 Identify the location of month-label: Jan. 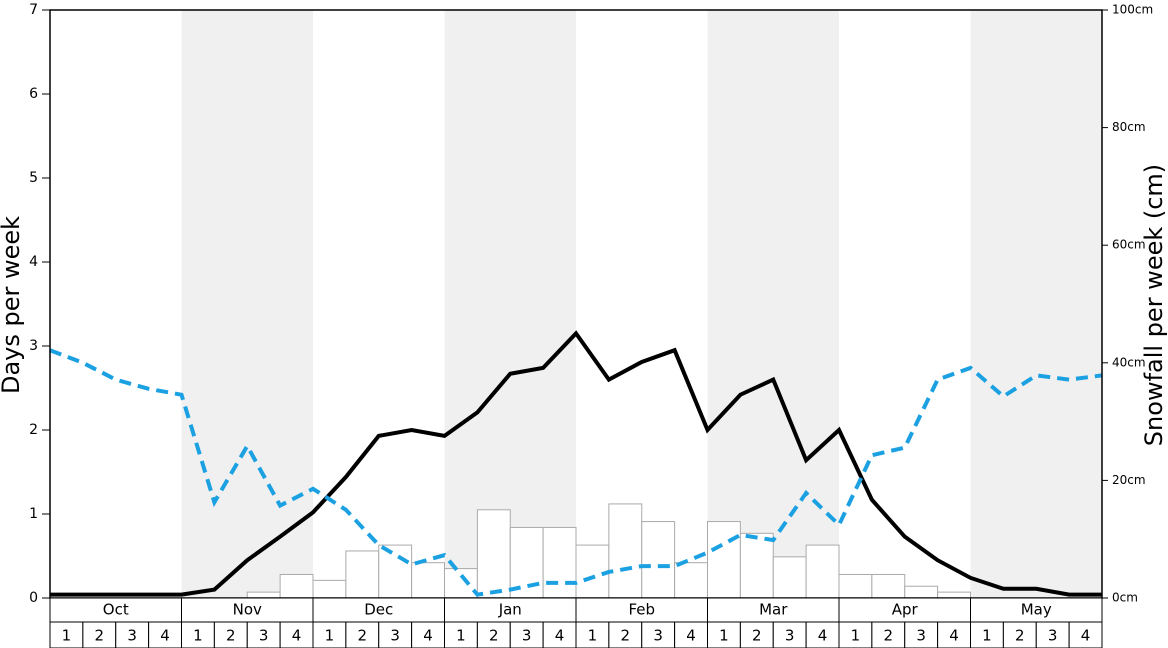
(510, 610).